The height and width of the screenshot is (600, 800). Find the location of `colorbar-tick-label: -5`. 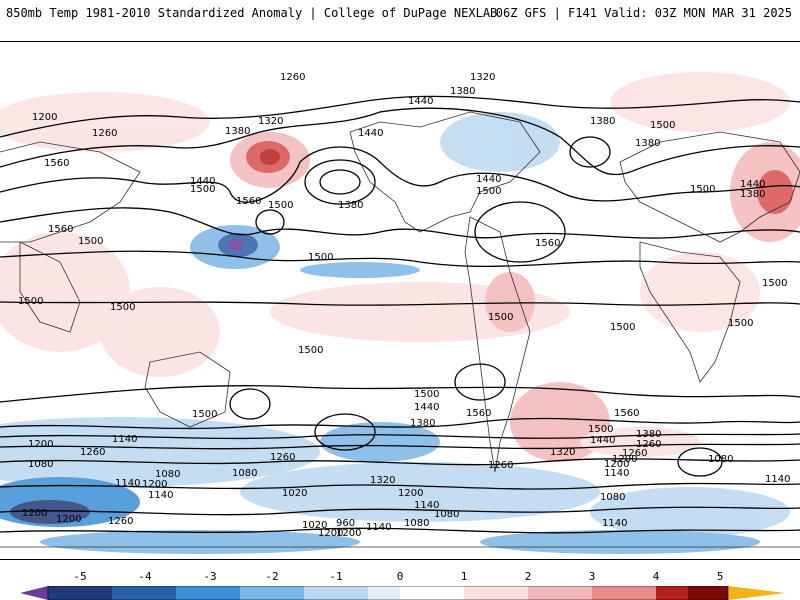

colorbar-tick-label: -5 is located at coordinates (80, 576).